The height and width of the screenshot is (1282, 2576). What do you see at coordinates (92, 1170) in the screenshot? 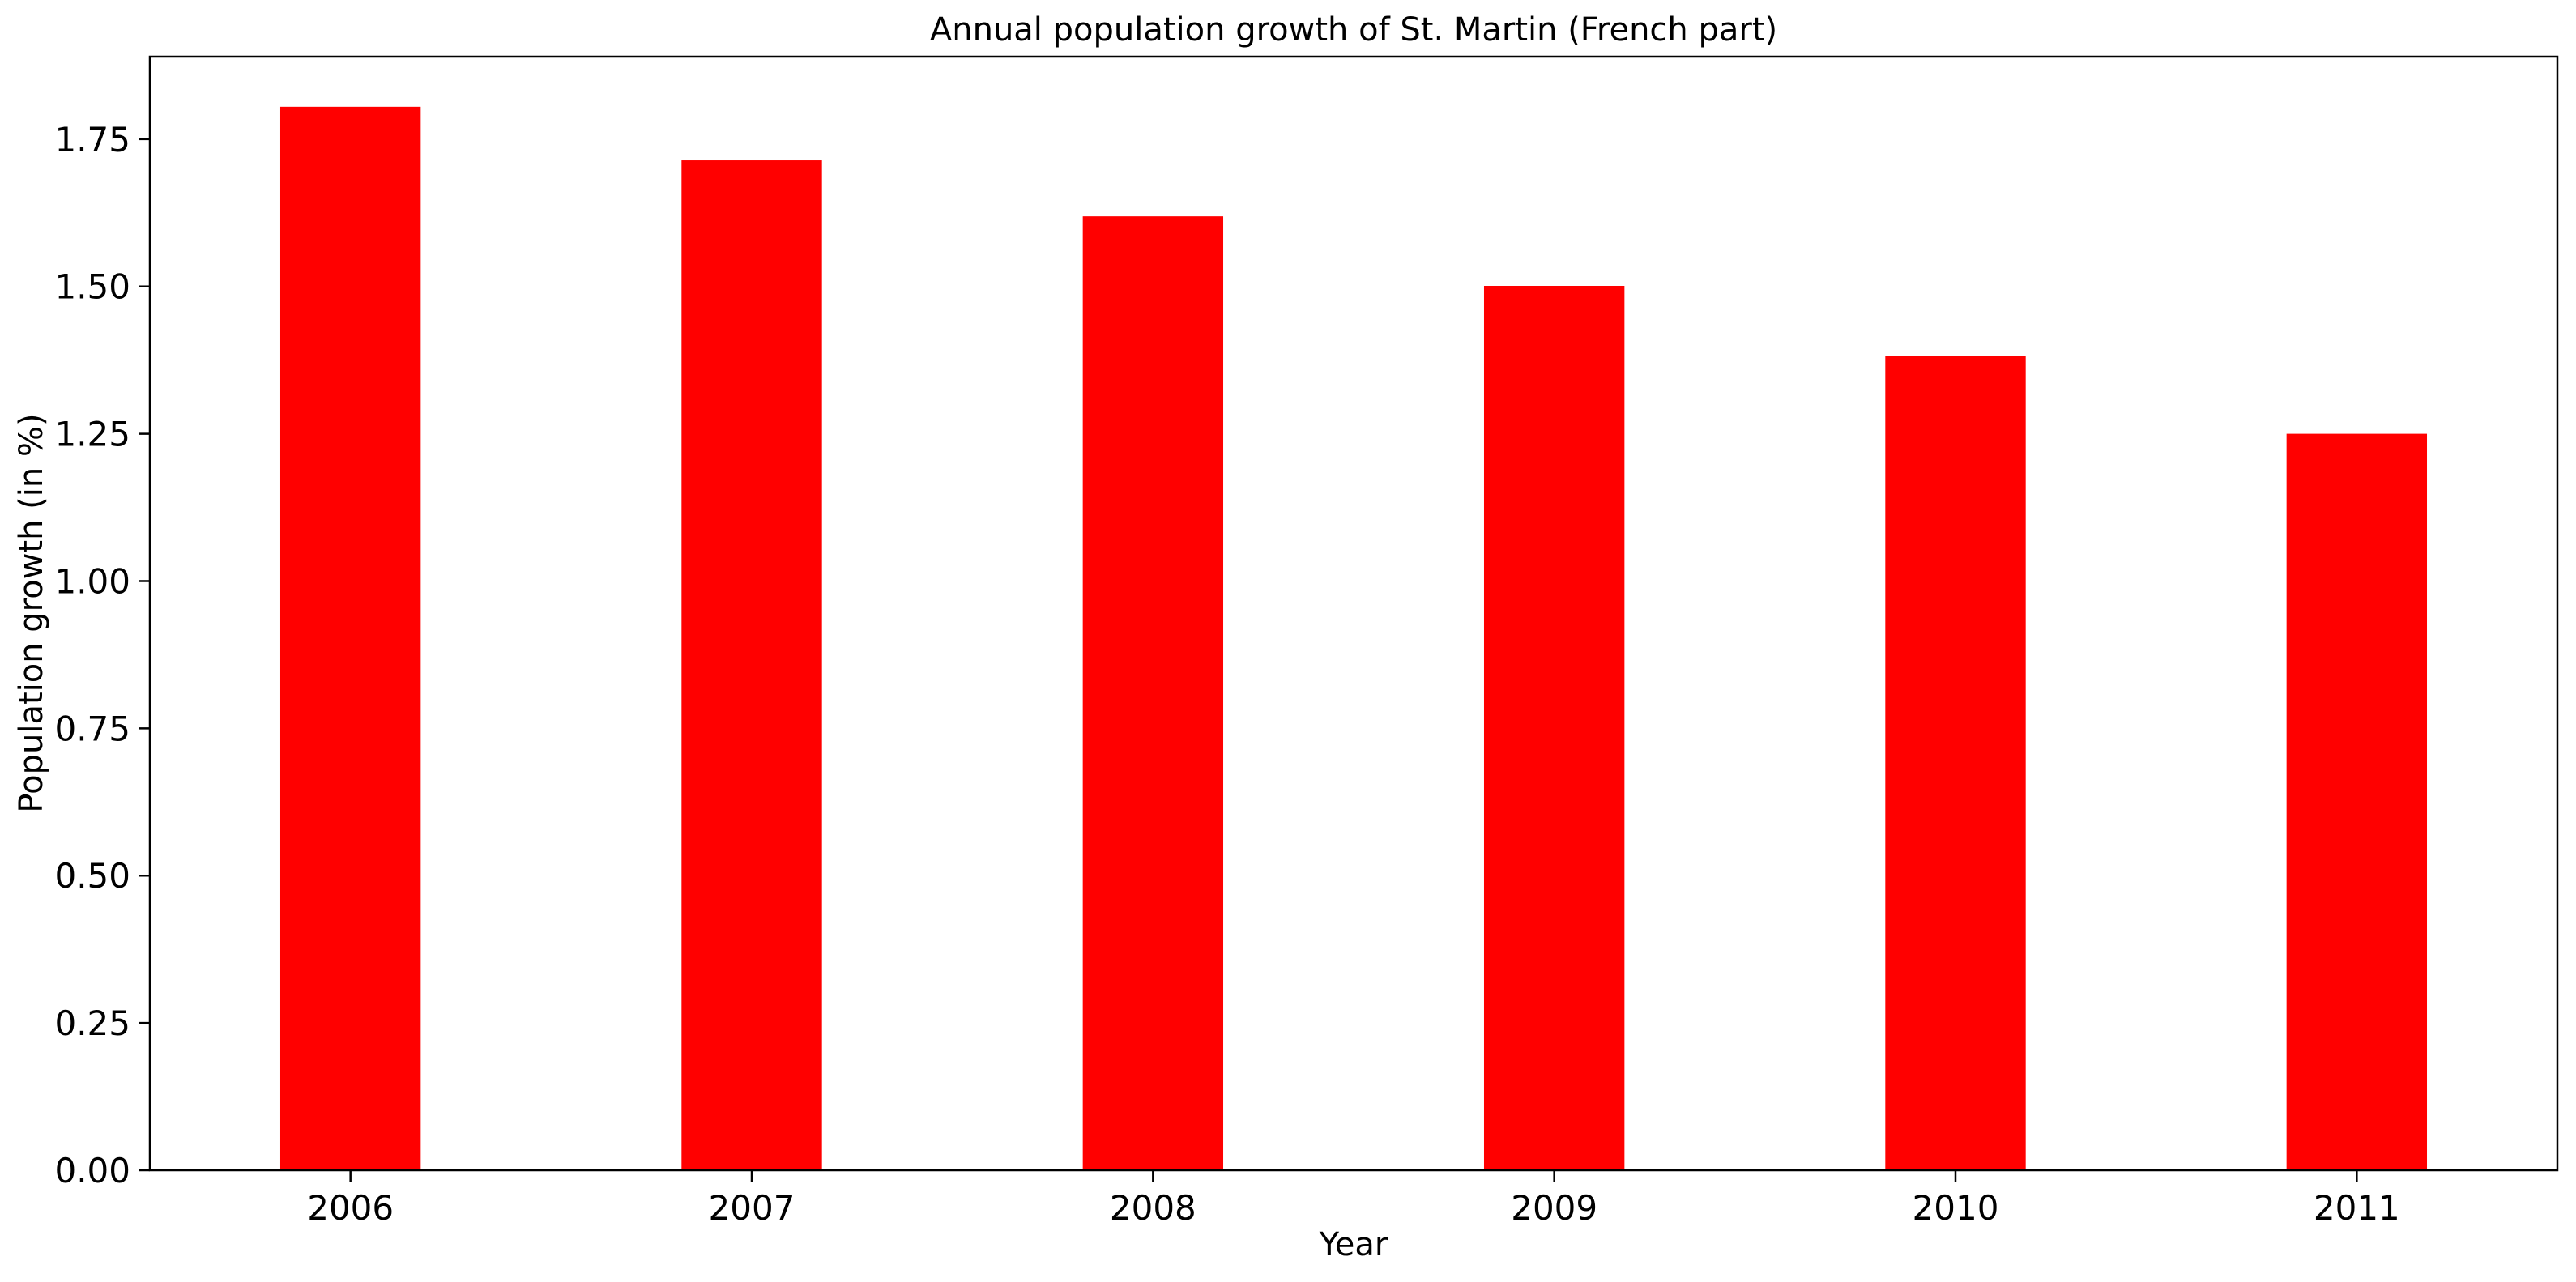
I see `y-tick-label: 0.00` at bounding box center [92, 1170].